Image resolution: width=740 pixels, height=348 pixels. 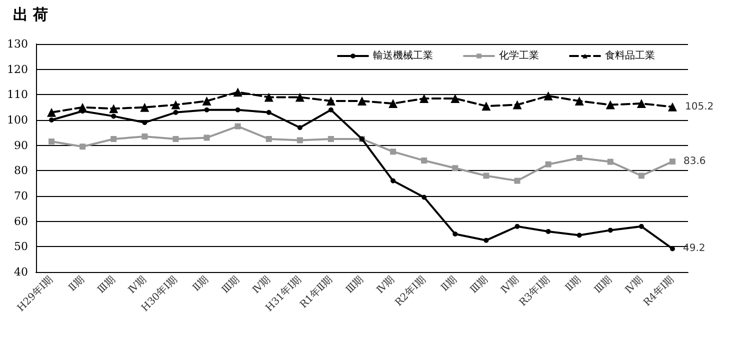 What do you see at coordinates (21, 171) in the screenshot?
I see `y-tick-label: 80` at bounding box center [21, 171].